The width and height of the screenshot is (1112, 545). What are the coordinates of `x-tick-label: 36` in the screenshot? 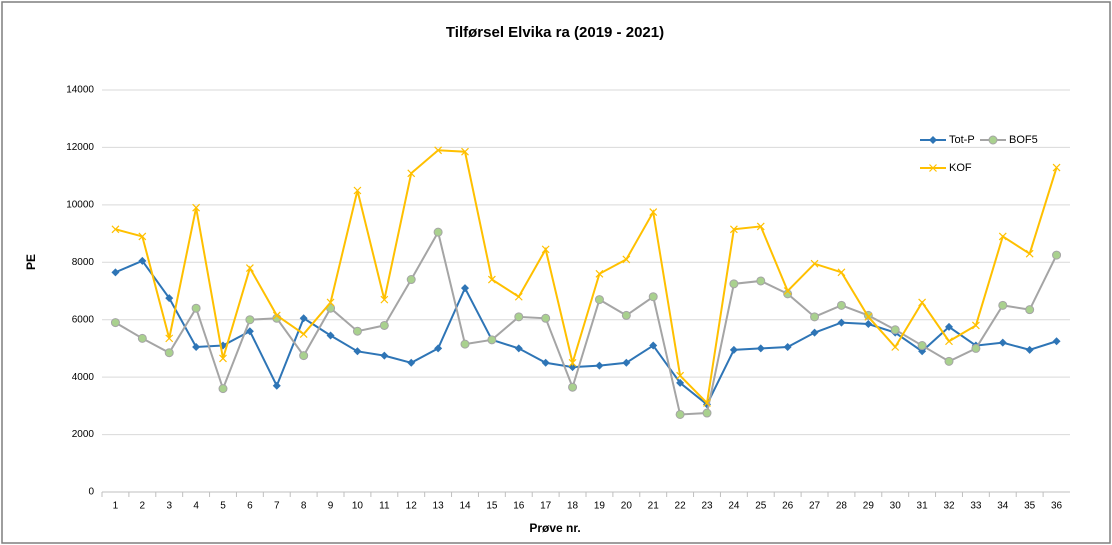 It's located at (1057, 506).